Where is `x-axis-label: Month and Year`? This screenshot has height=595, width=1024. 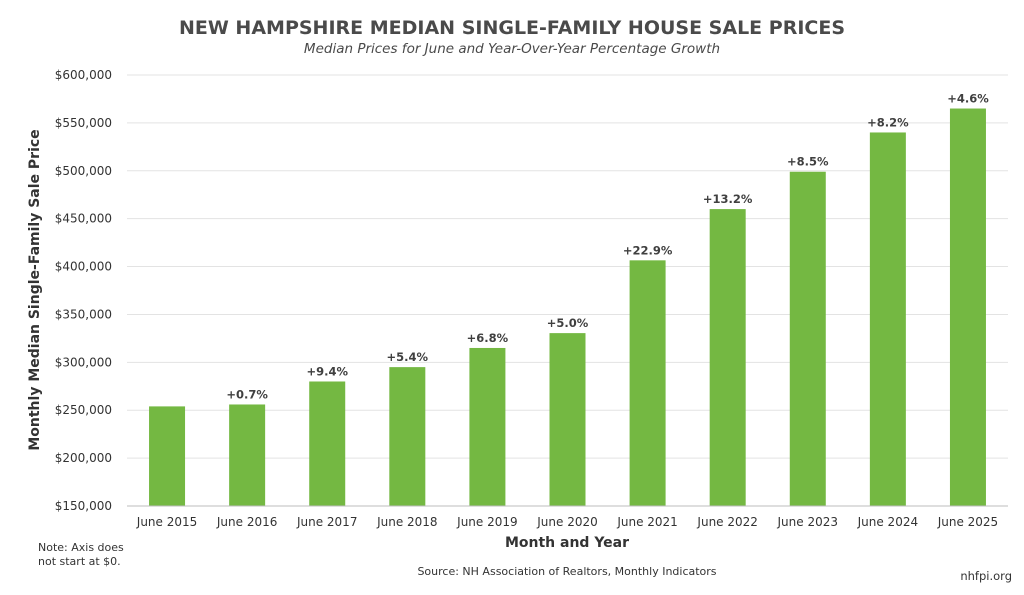 x-axis-label: Month and Year is located at coordinates (567, 543).